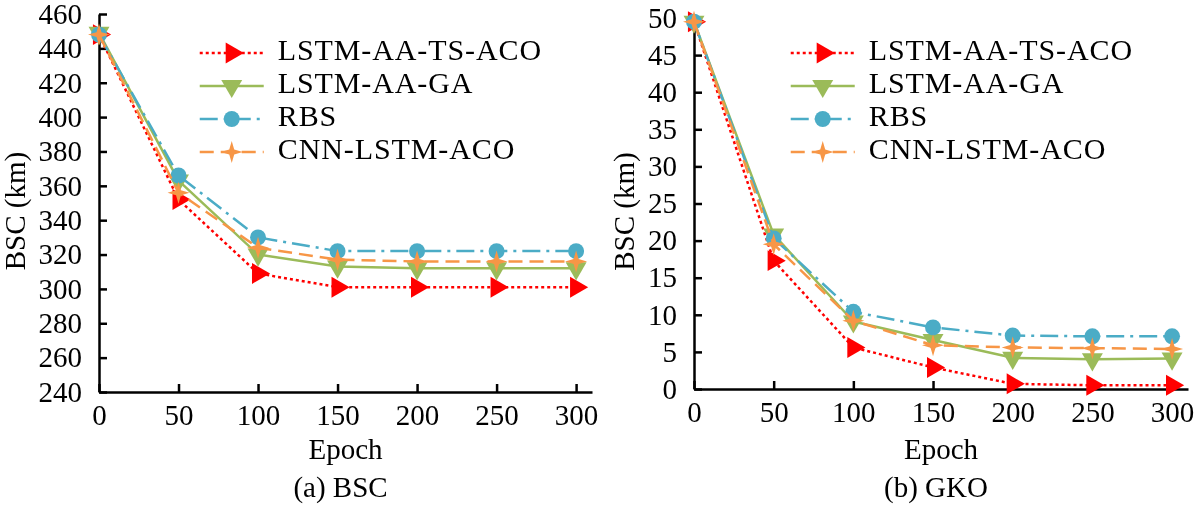 This screenshot has width=1200, height=509. What do you see at coordinates (340, 487) in the screenshot?
I see `text: (a) BSC` at bounding box center [340, 487].